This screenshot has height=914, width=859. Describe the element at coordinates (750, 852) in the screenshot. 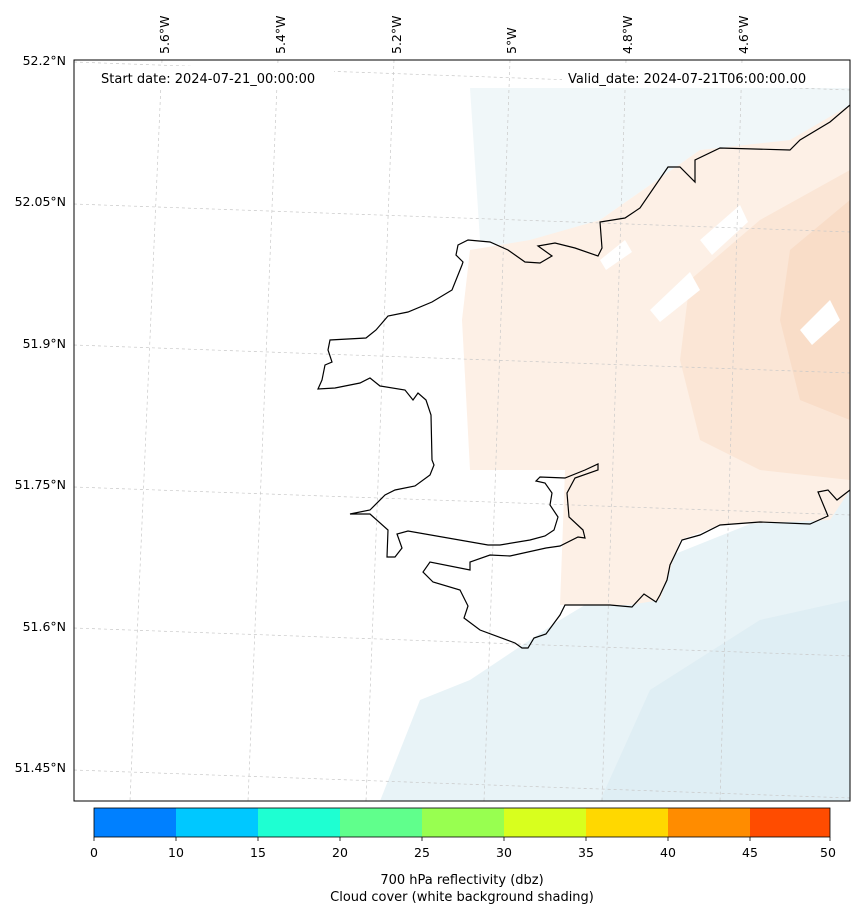

I see `colorbar-tick: 45` at that location.